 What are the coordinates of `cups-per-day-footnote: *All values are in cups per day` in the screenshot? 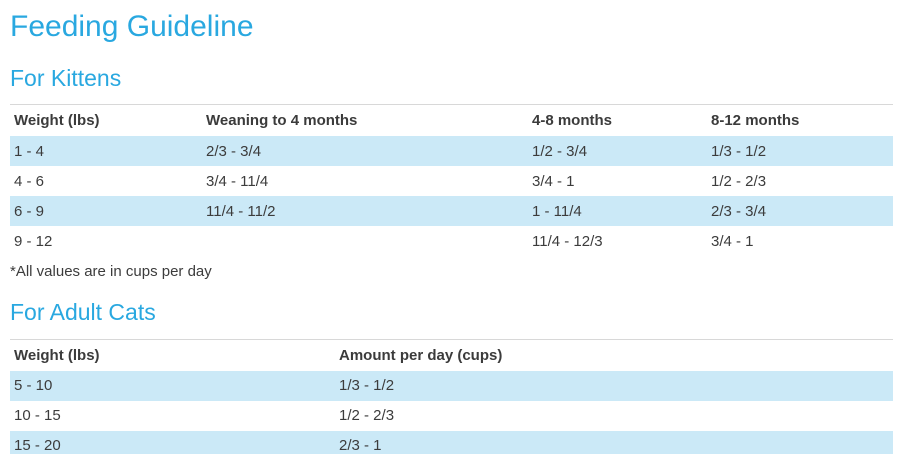 It's located at (111, 272).